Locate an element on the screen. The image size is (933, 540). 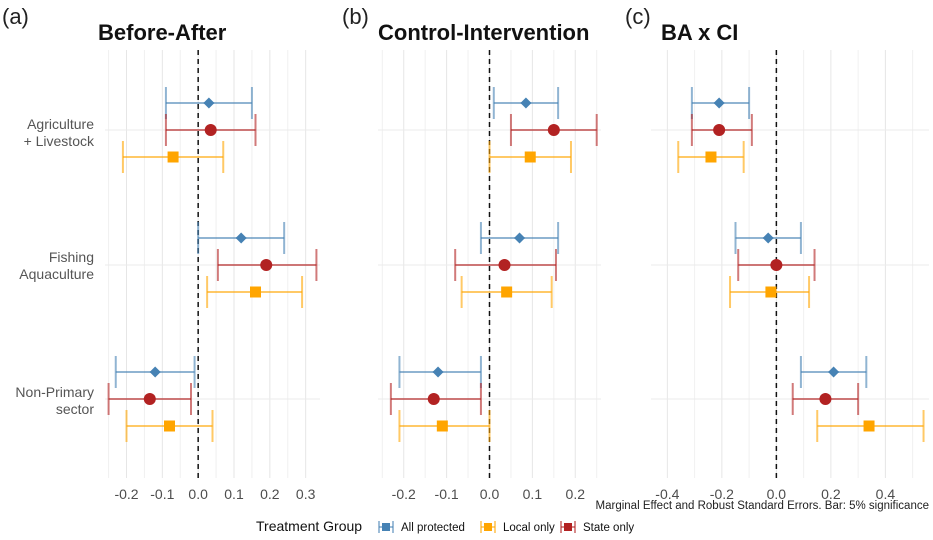
legend-item-state-only: State only is located at coordinates (597, 527).